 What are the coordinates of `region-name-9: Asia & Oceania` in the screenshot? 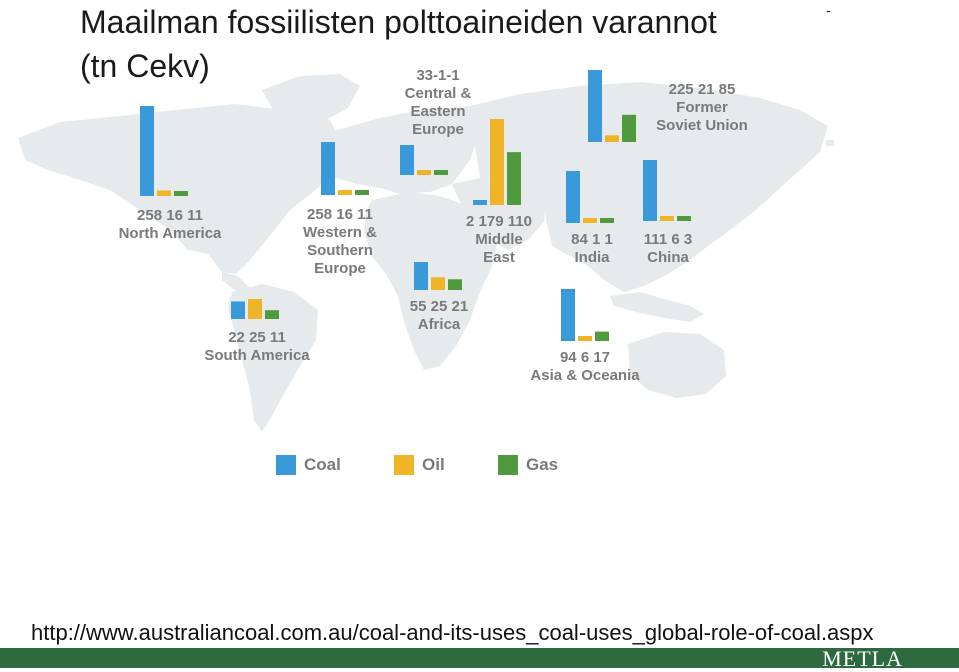 It's located at (585, 375).